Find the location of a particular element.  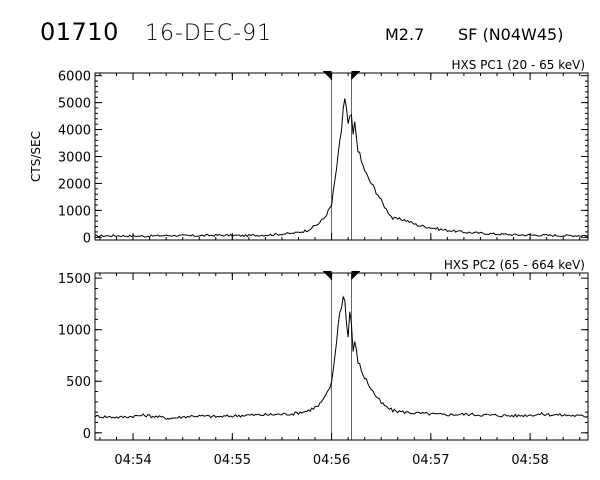

y-tick-label: 6000 is located at coordinates (74, 77).